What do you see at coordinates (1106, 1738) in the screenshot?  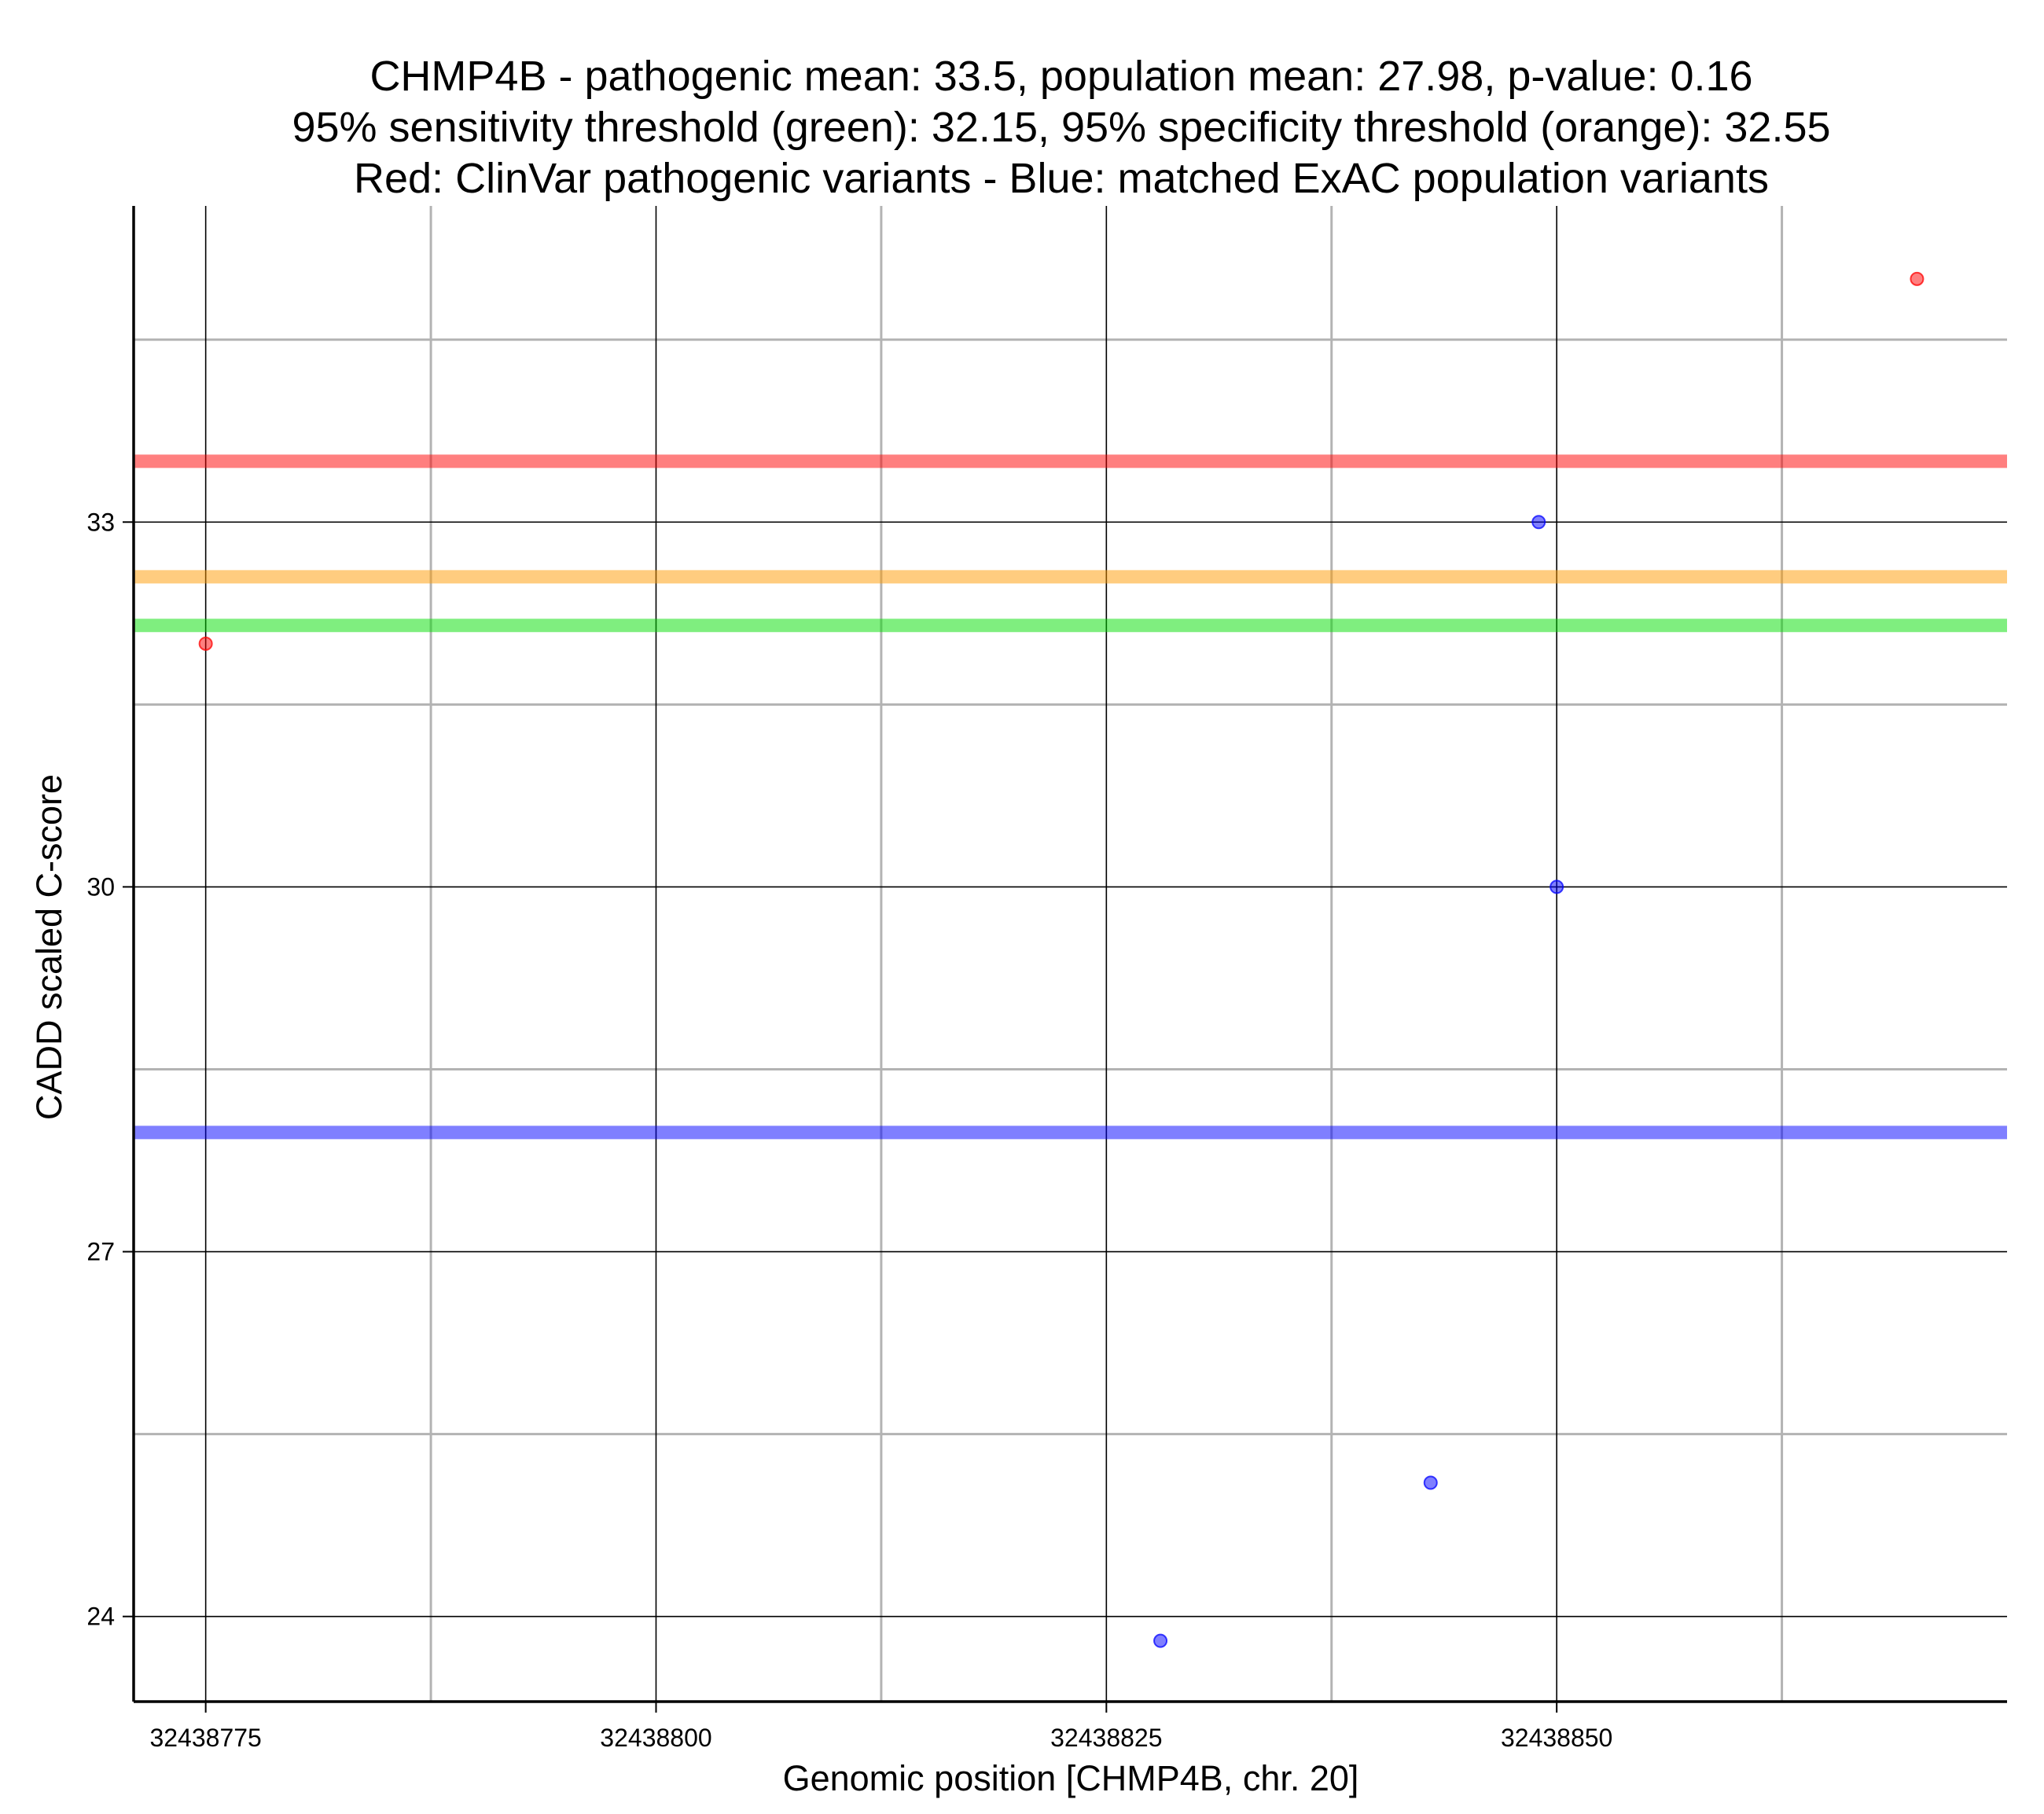 I see `x-tick-label: 32438825` at bounding box center [1106, 1738].